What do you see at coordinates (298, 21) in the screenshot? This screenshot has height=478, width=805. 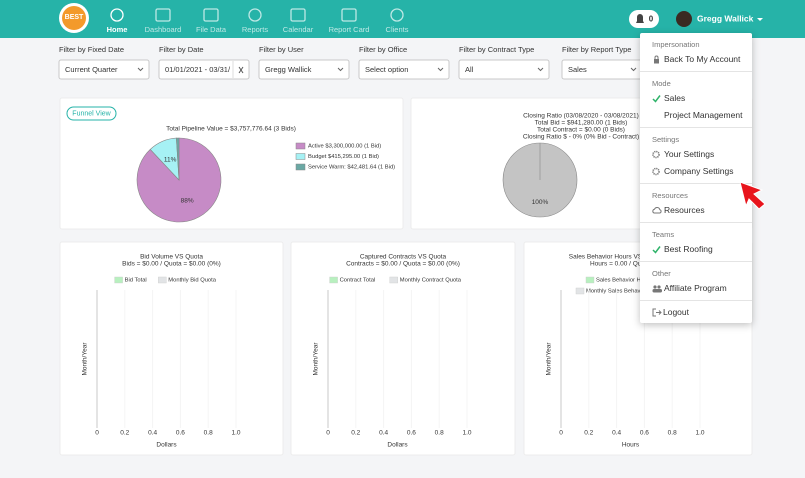 I see `nav-item: Calendar` at bounding box center [298, 21].